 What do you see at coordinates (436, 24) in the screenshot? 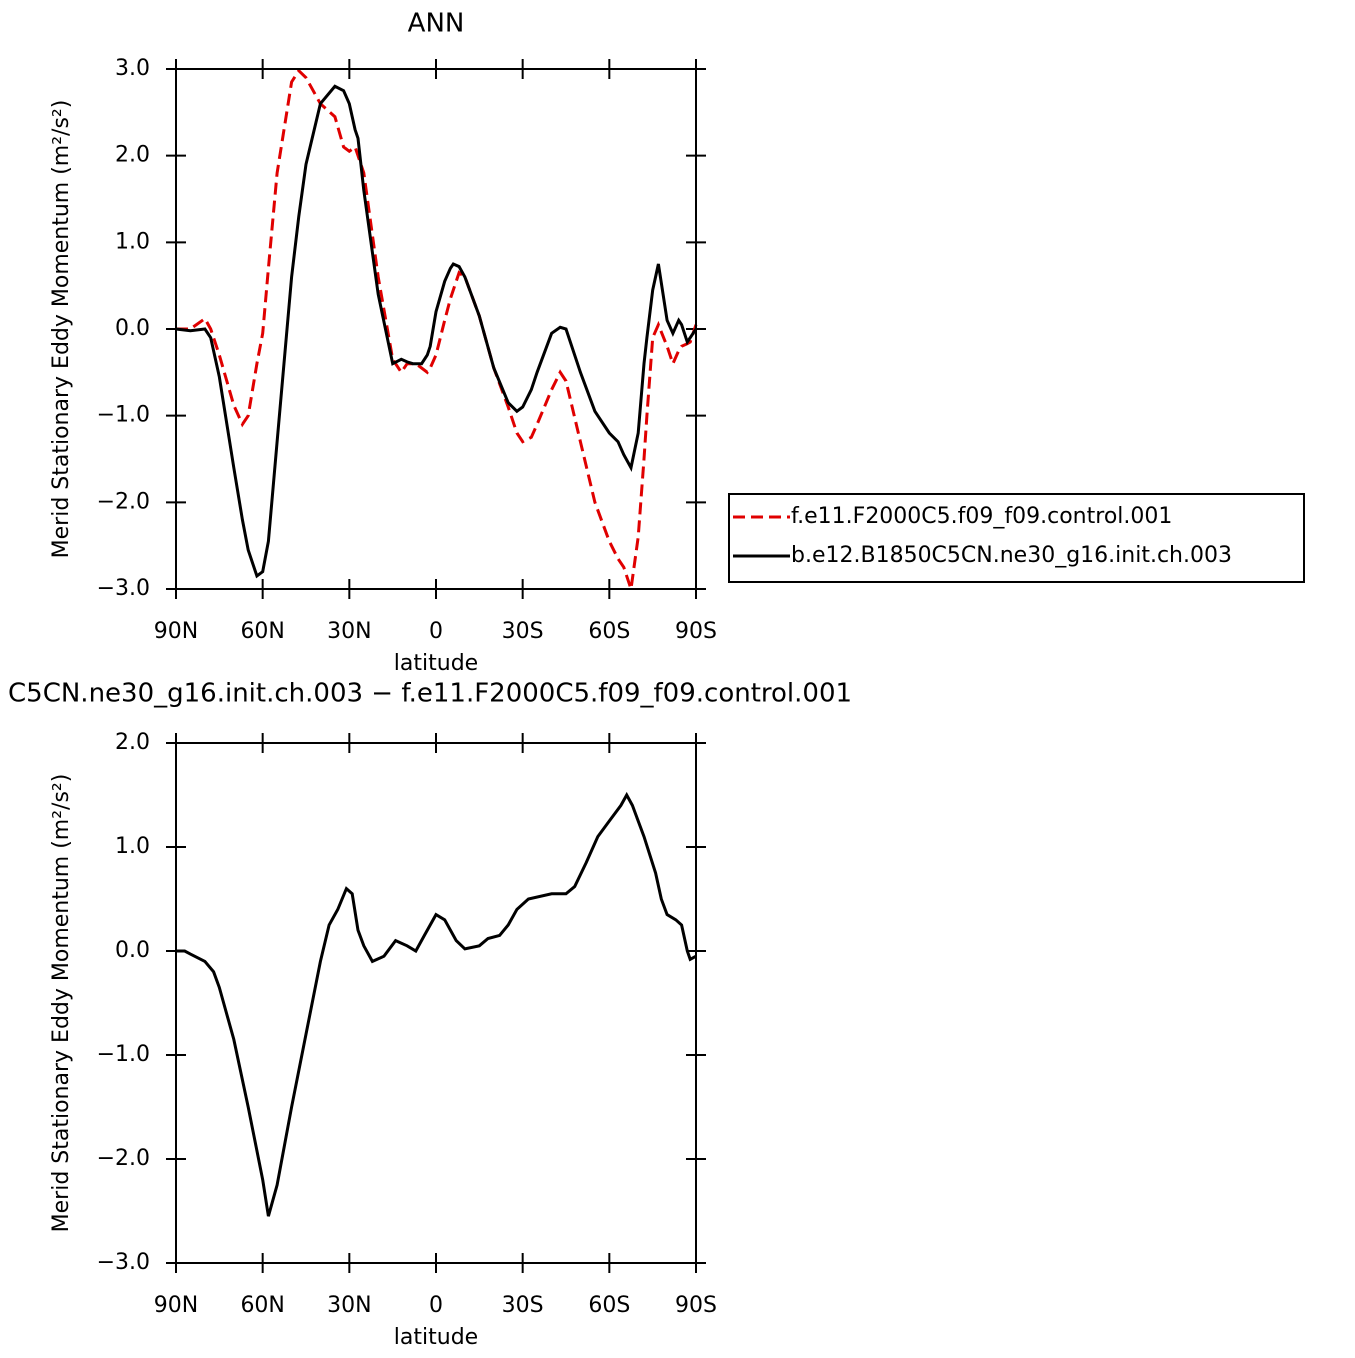
I see `chart-title: ANN` at bounding box center [436, 24].